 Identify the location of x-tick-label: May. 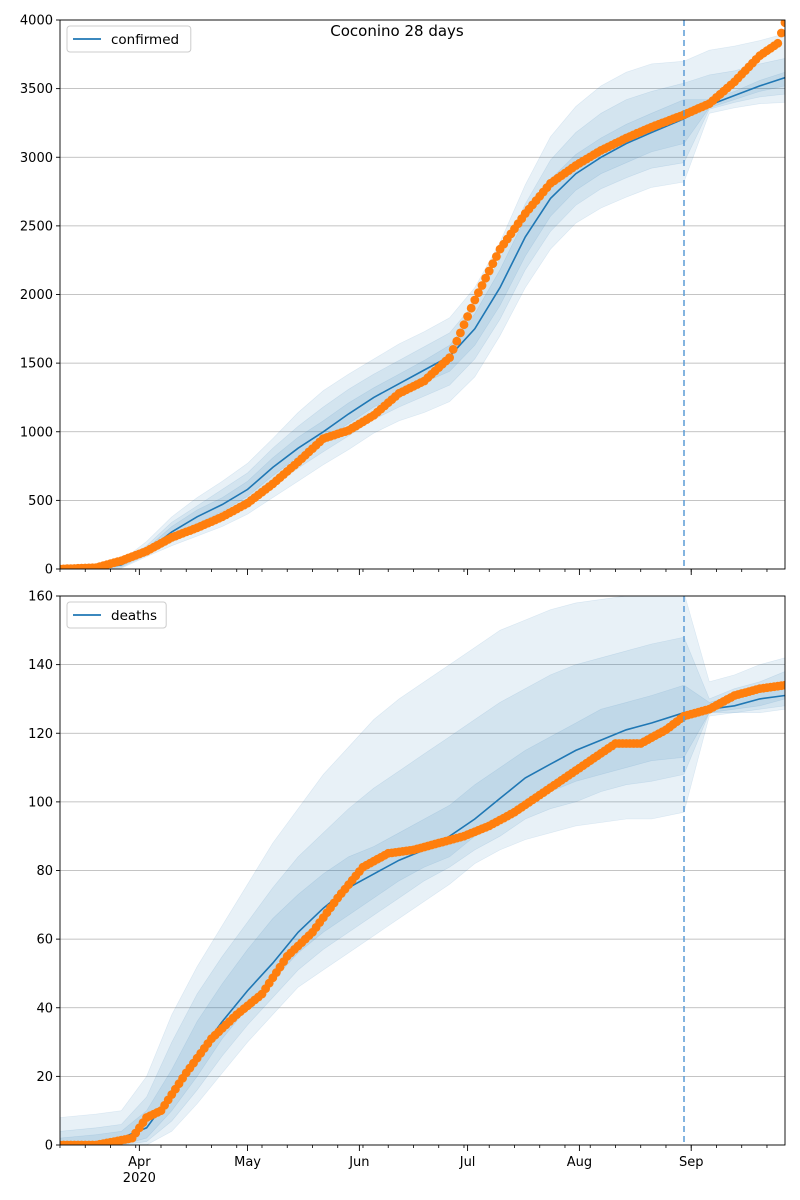
(247, 1162).